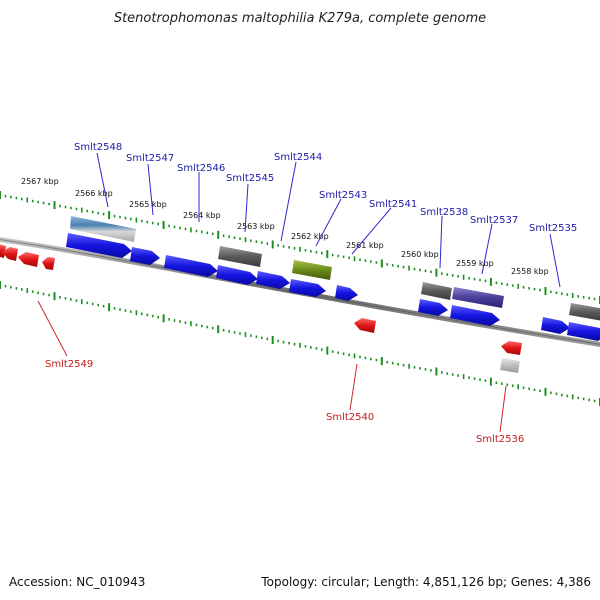 This screenshot has height=600, width=600. I want to click on kbp-label: 2567 kbp, so click(40, 181).